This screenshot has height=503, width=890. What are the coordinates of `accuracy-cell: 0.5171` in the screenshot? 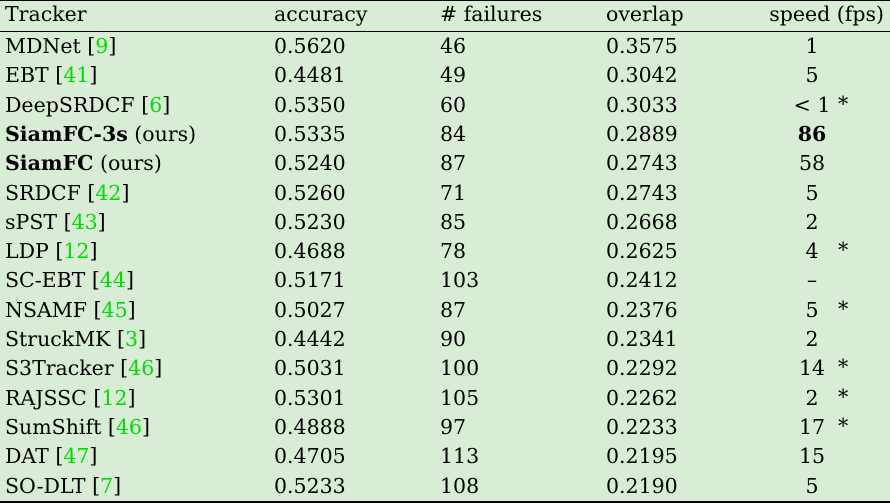 It's located at (310, 280).